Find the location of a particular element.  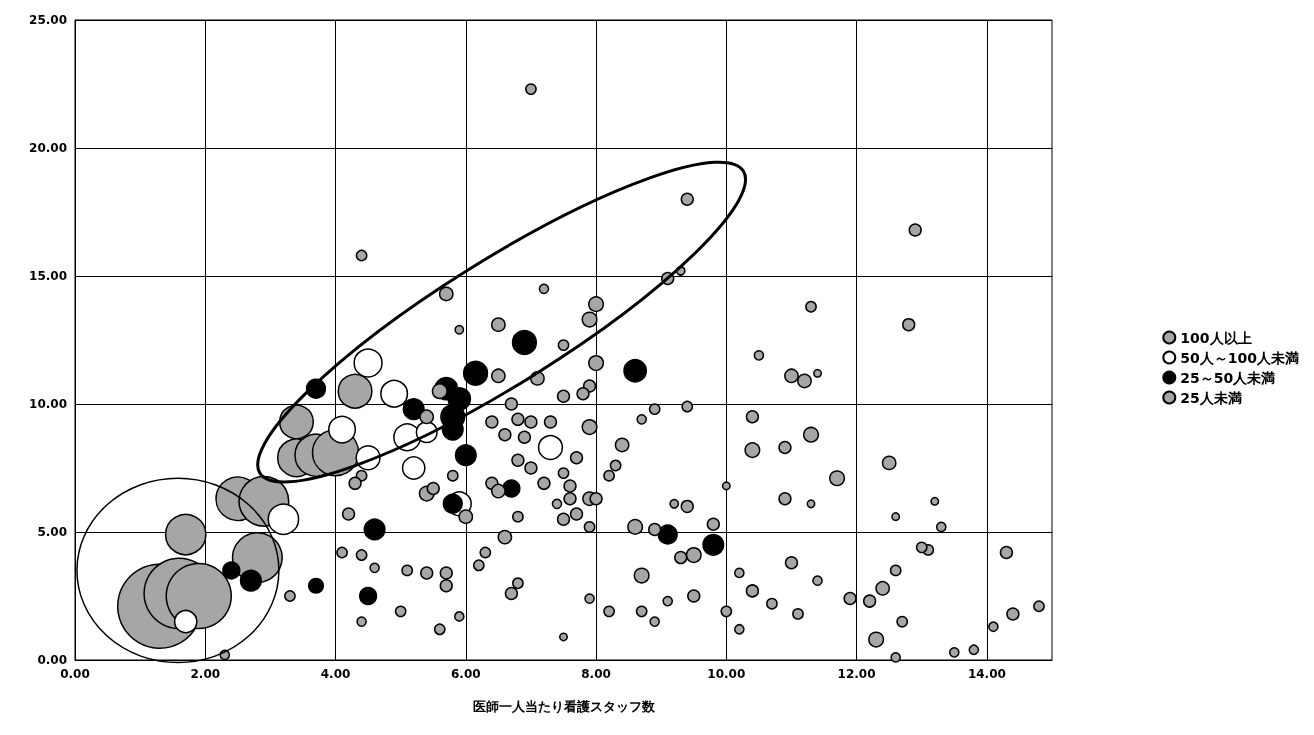

x-tick-label: 12.00 is located at coordinates (856, 674).